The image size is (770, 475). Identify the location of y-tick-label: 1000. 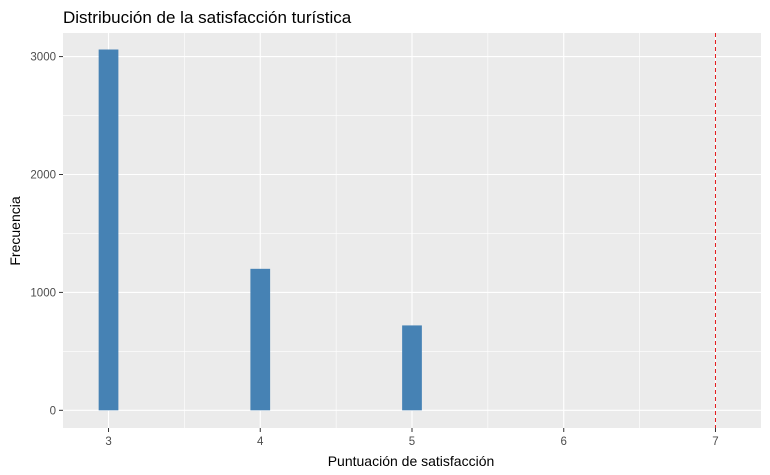
(43, 293).